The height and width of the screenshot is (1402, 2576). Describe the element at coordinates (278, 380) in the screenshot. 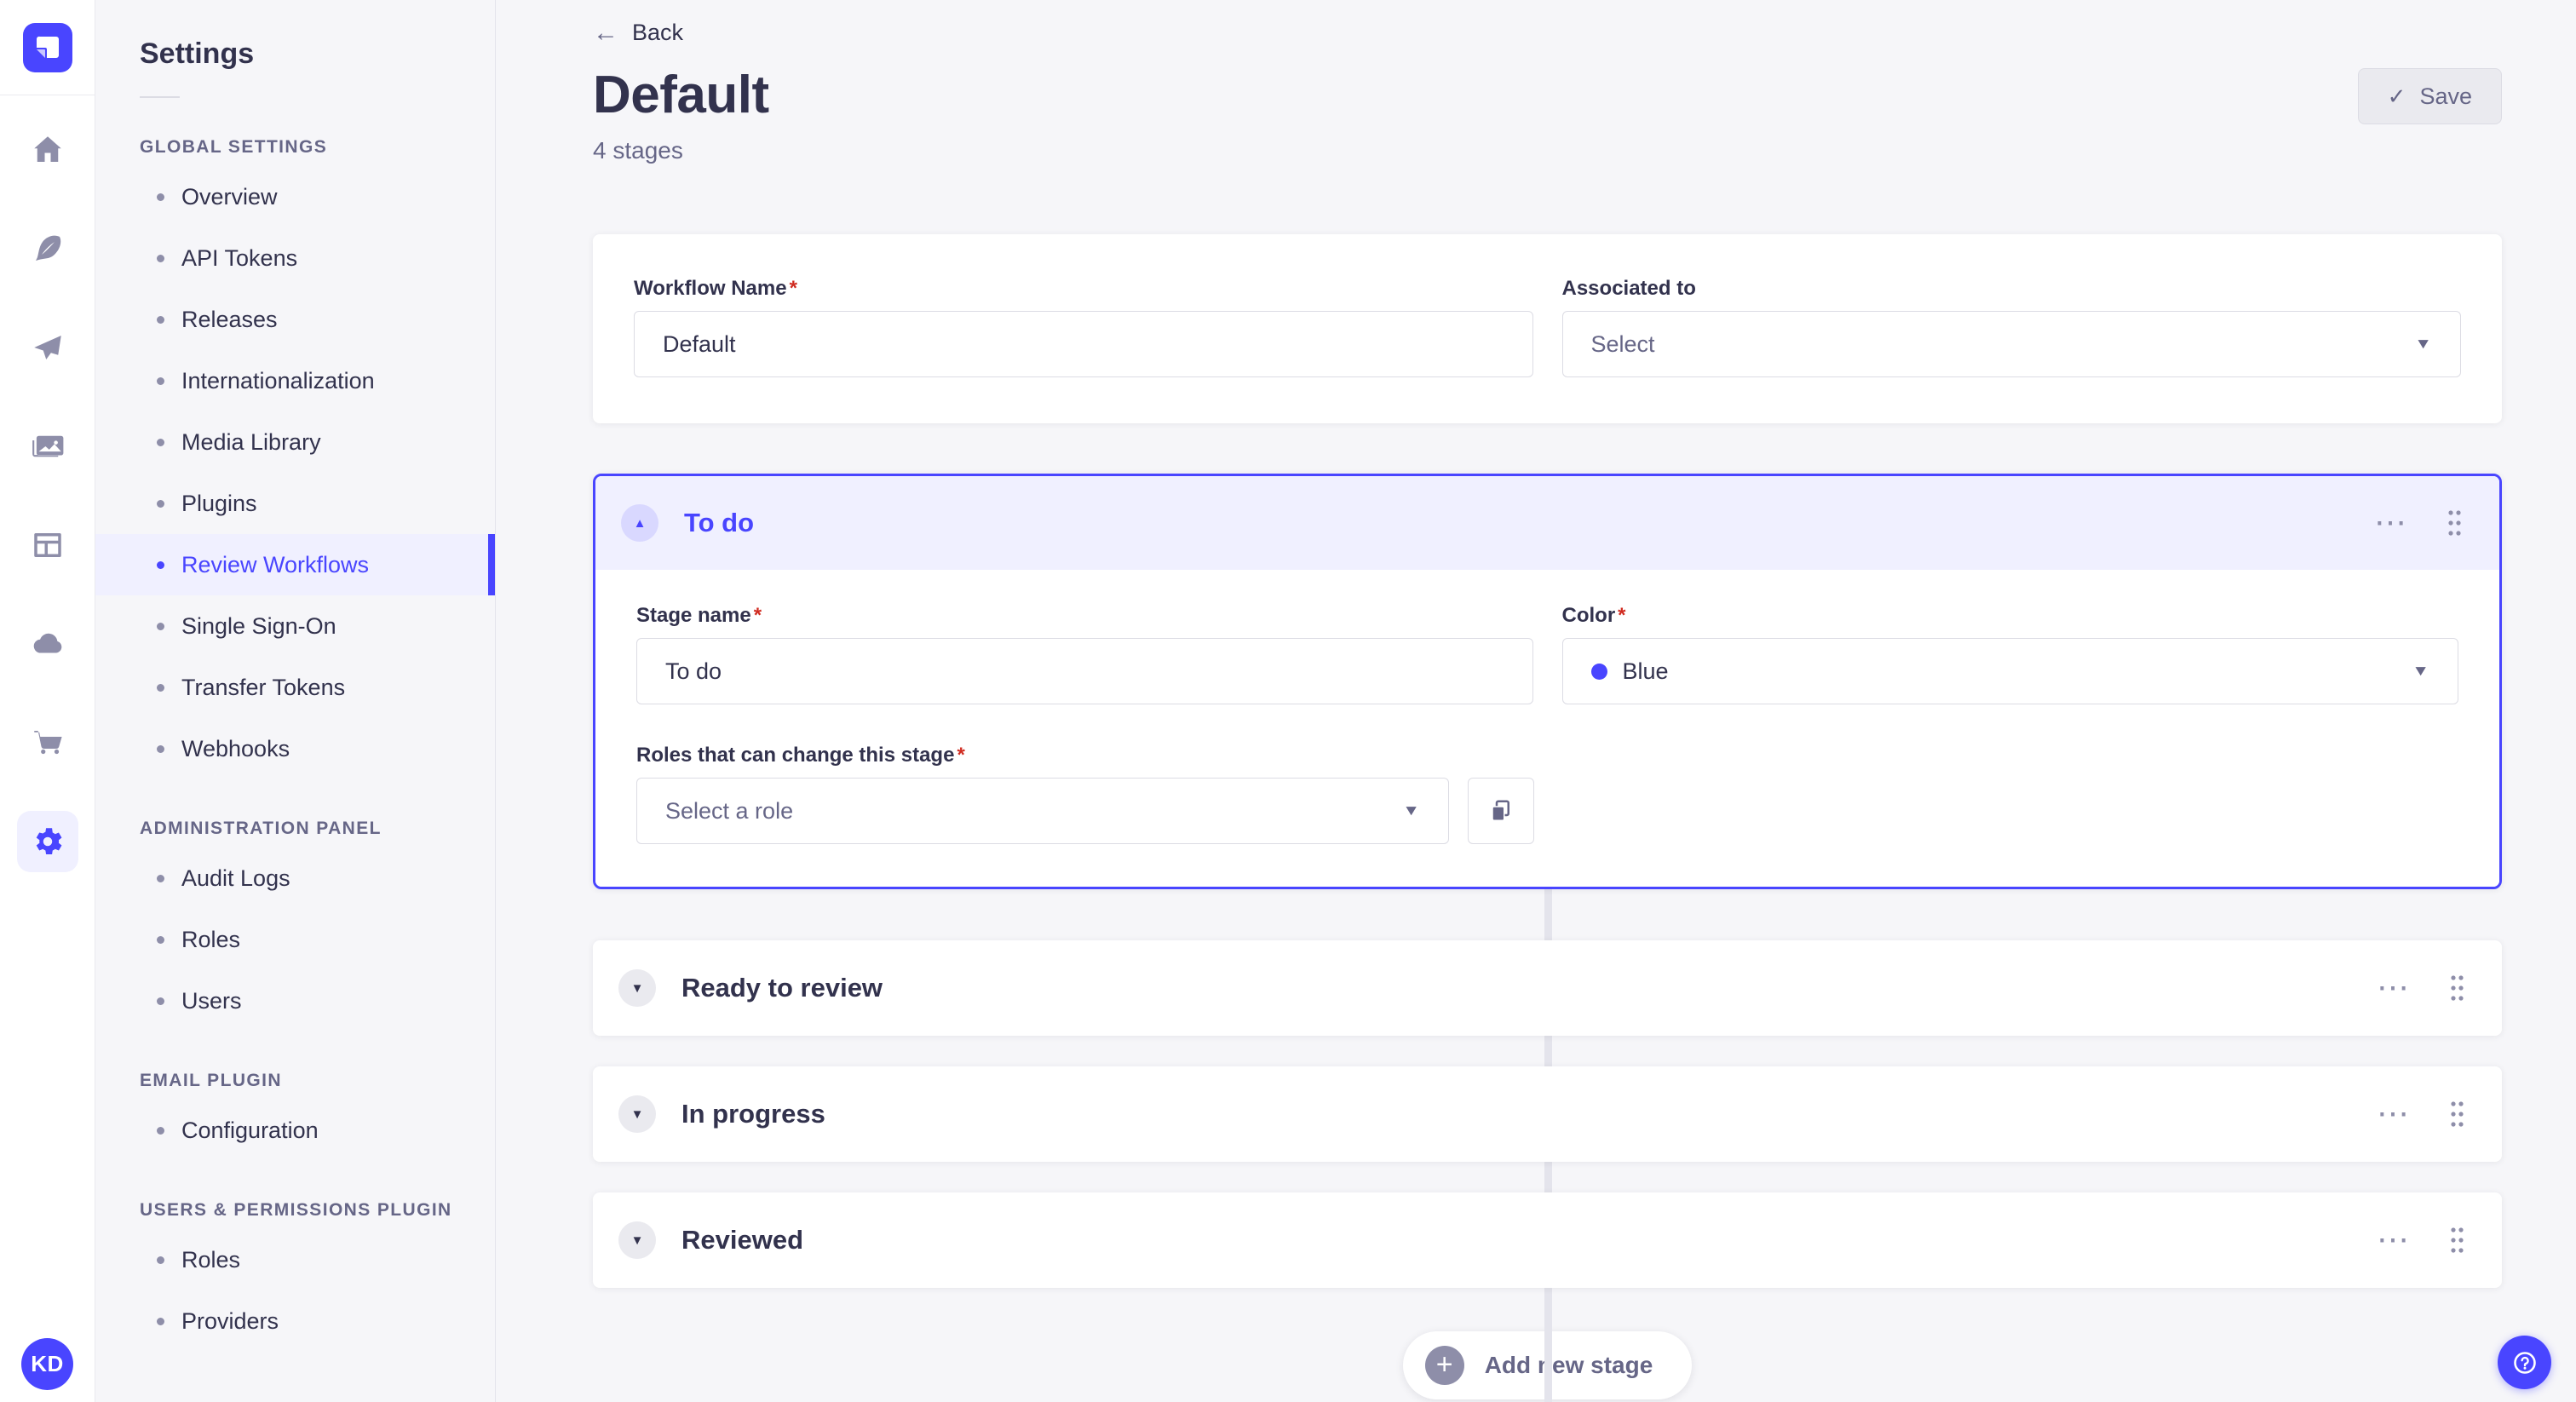

I see `sidebar-item-label: Internationalization` at that location.